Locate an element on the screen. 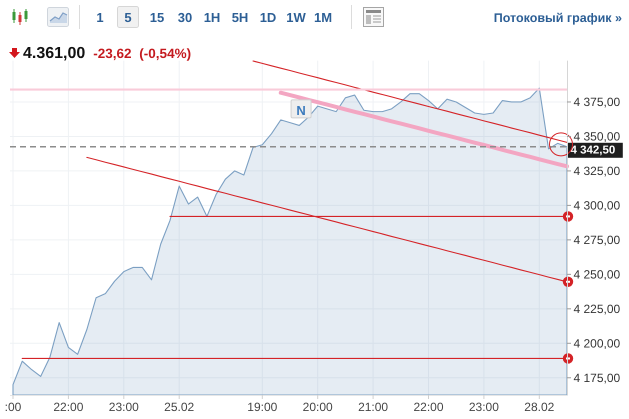 The width and height of the screenshot is (629, 419). y-tick-label: 4 300,00 is located at coordinates (597, 205).